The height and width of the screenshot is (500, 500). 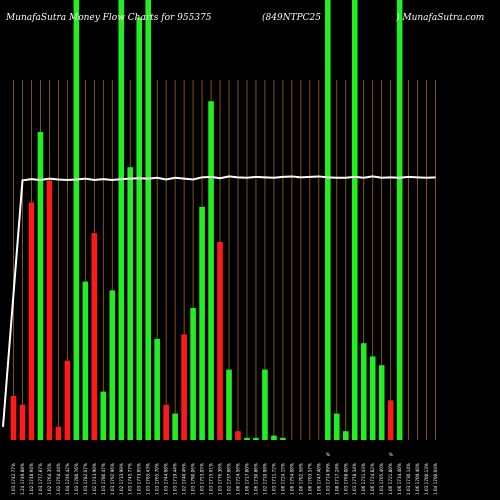 What do you see at coordinates (13, 479) in the screenshot?
I see `x-tick-label: 1.03 1742.77%` at bounding box center [13, 479].